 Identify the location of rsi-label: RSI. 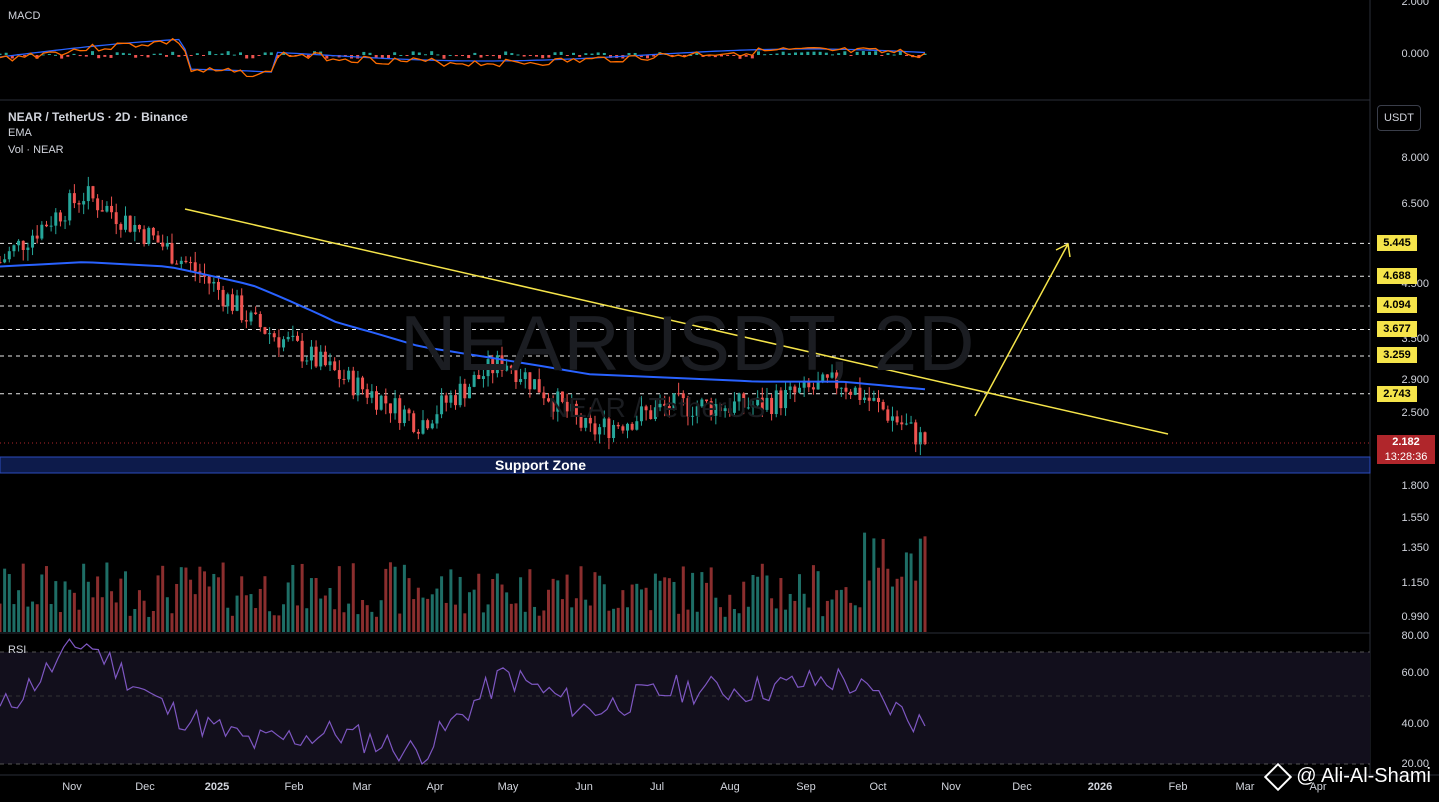
(17, 650).